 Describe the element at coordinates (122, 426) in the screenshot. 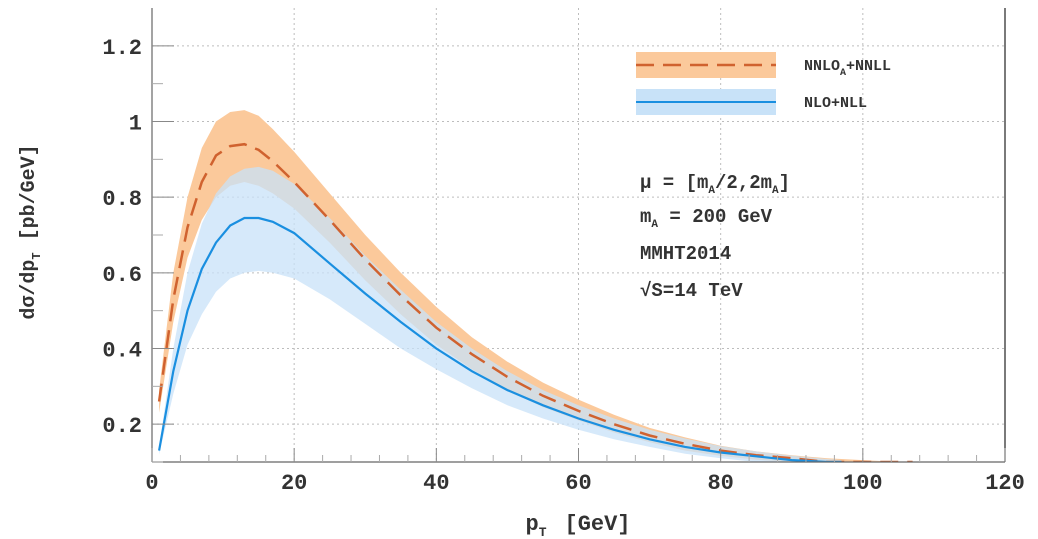

I see `y-tick-label-0: 0.2` at that location.